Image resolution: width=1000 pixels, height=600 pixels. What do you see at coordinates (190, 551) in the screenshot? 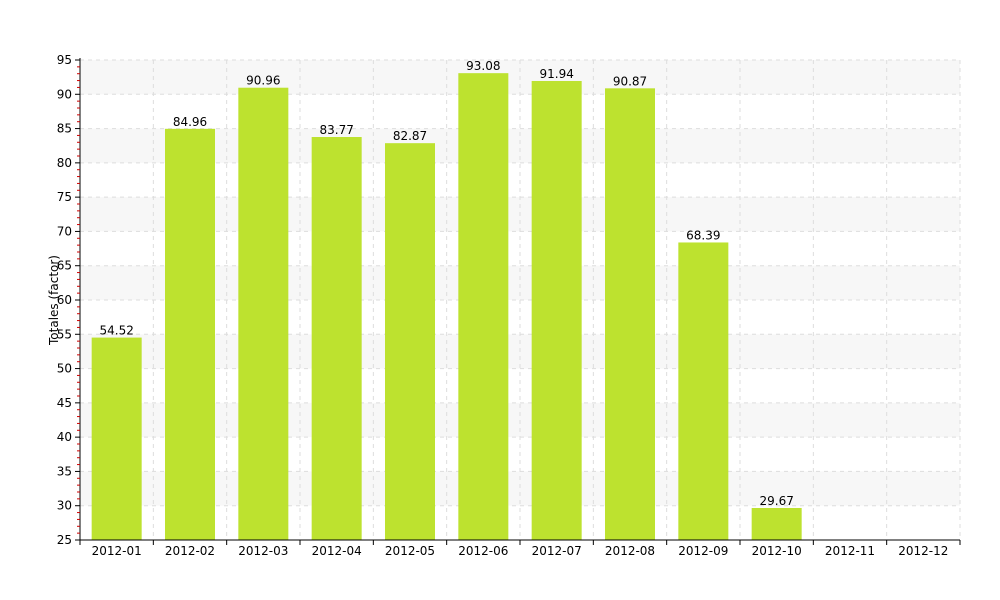
I see `x-tick-label: 2012-02` at bounding box center [190, 551].